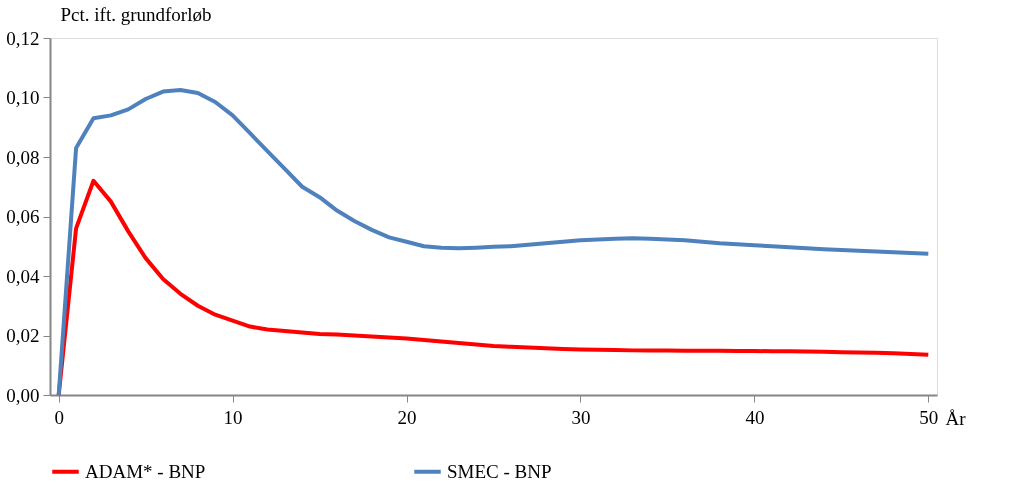 This screenshot has width=1025, height=484. Describe the element at coordinates (499, 471) in the screenshot. I see `legend-label: SMEC - BNP` at that location.